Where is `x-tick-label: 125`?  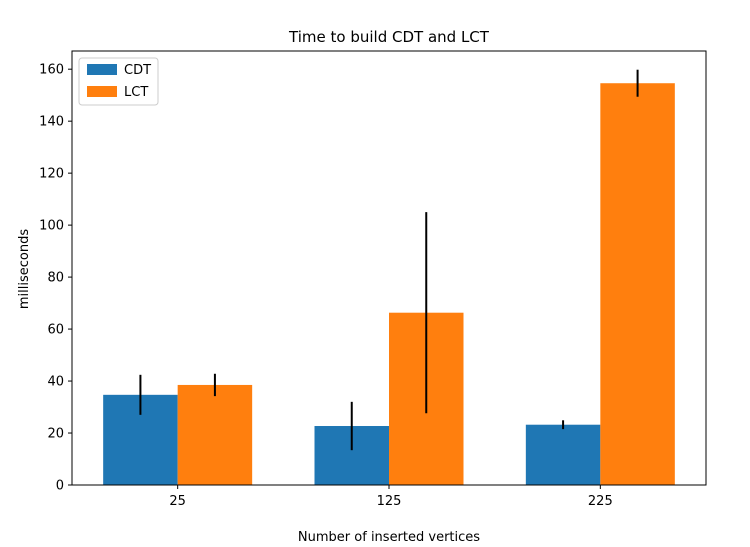
x-tick-label: 125 is located at coordinates (389, 501).